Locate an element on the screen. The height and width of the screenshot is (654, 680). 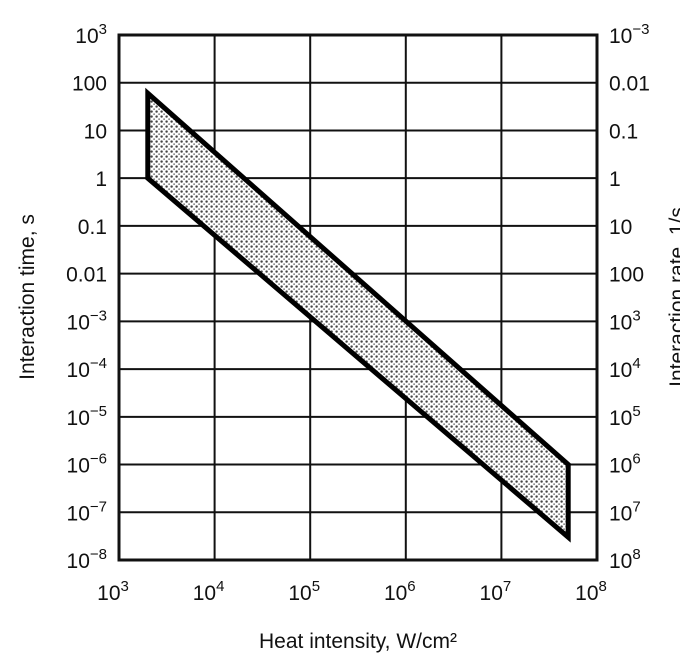
y-tick-label: 10⁻⁷ is located at coordinates (87, 511).